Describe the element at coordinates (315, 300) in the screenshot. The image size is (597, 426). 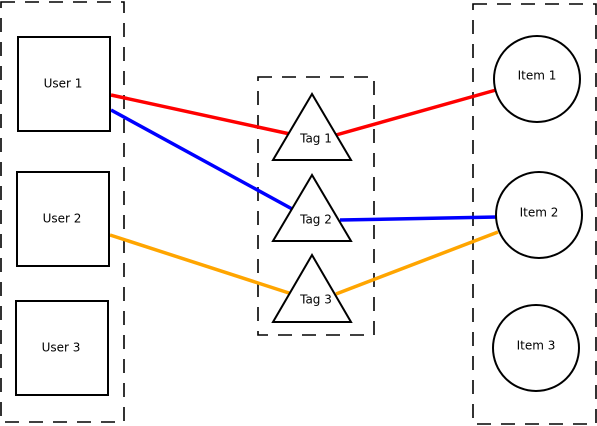
I see `tag-3-label: Tag 3` at that location.